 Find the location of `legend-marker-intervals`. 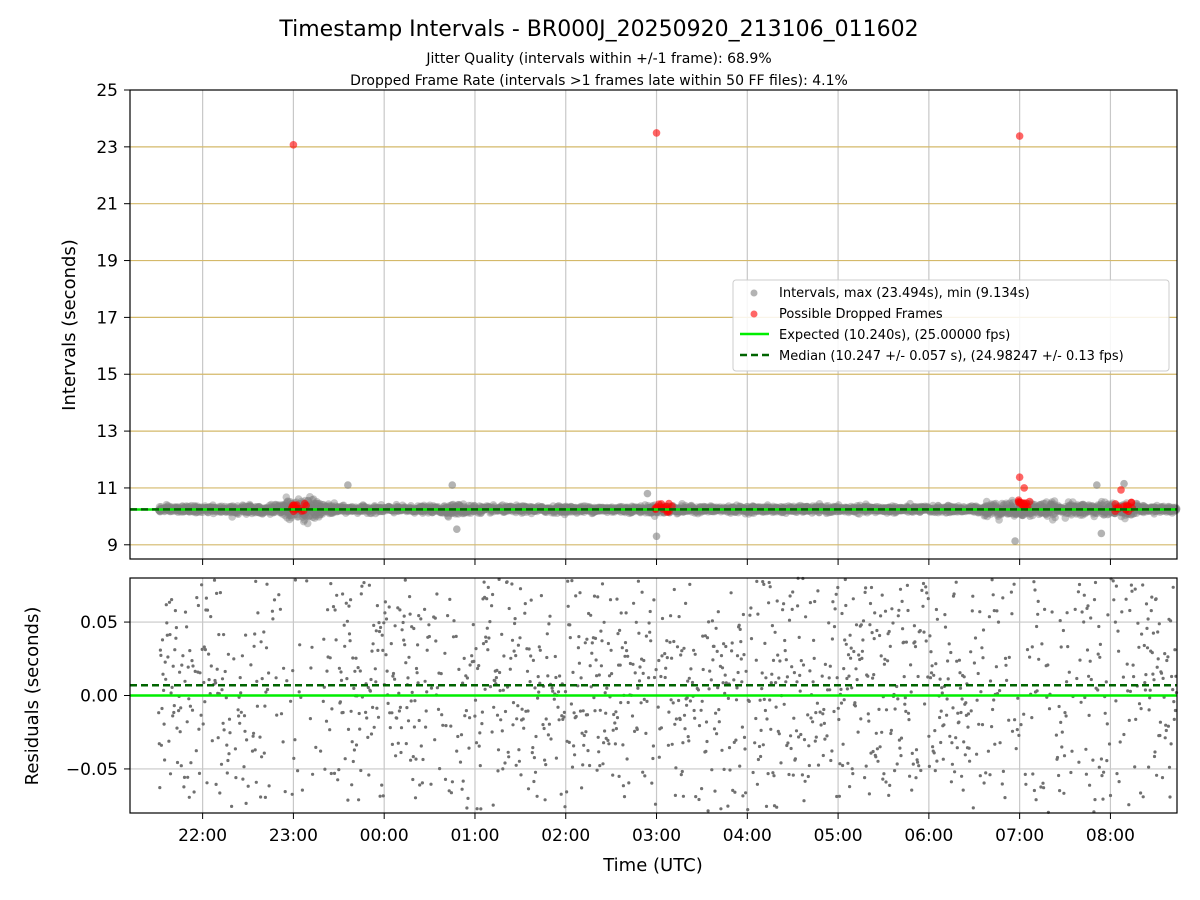

legend-marker-intervals is located at coordinates (754, 293).